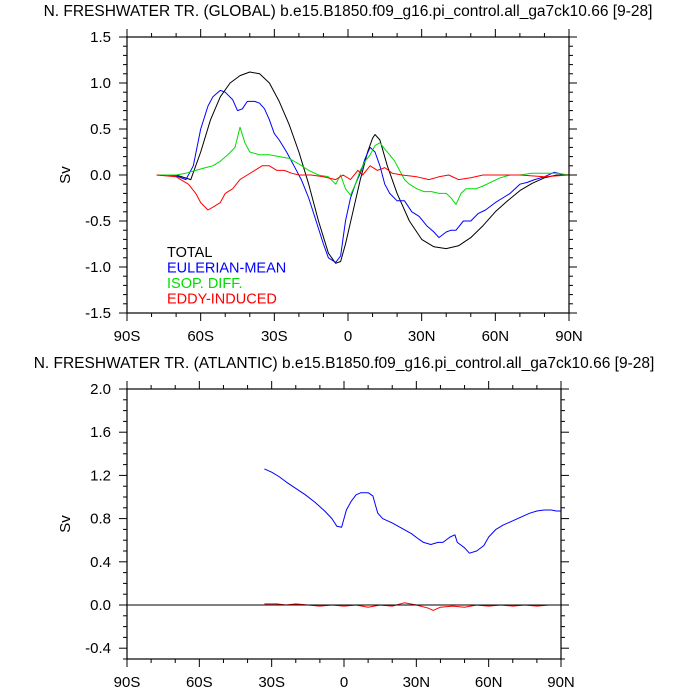 The image size is (700, 700). I want to click on y-tick-label: 2.0, so click(100, 389).